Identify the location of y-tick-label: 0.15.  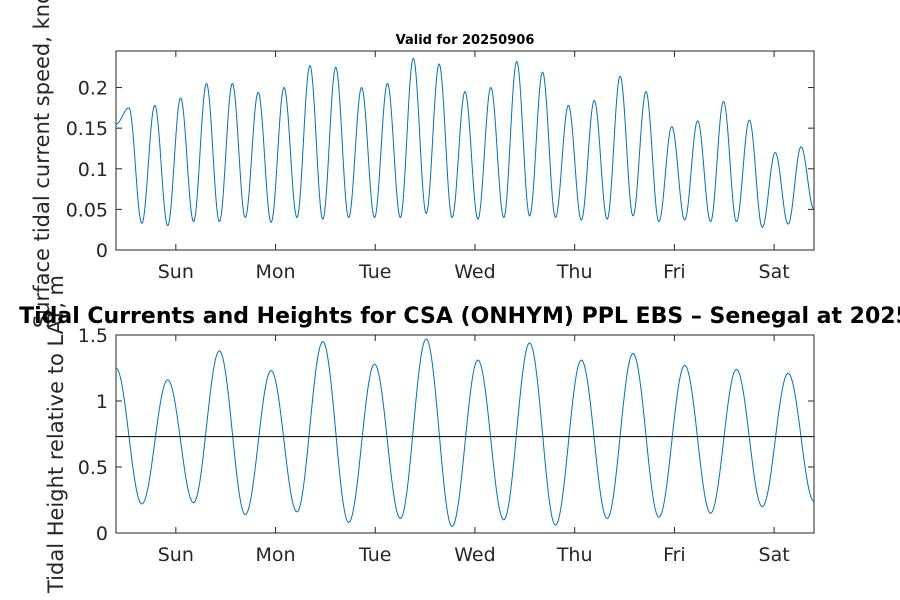
(87, 129).